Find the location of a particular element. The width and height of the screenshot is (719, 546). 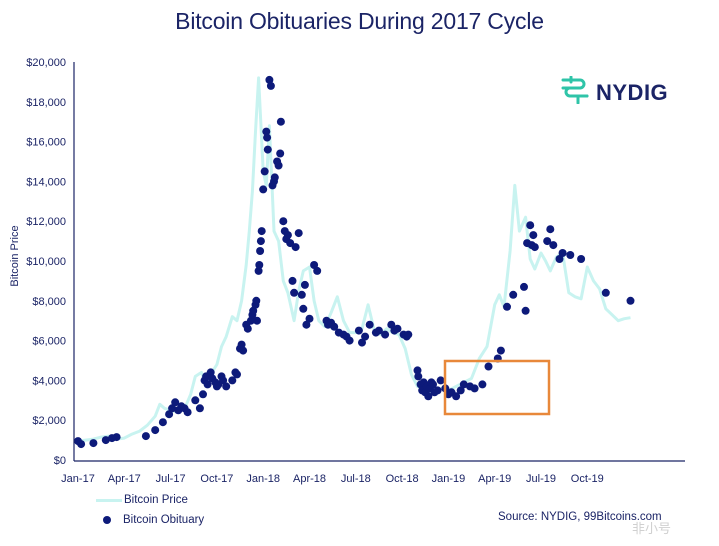

x-tick-label: Apr-17 is located at coordinates (124, 479).